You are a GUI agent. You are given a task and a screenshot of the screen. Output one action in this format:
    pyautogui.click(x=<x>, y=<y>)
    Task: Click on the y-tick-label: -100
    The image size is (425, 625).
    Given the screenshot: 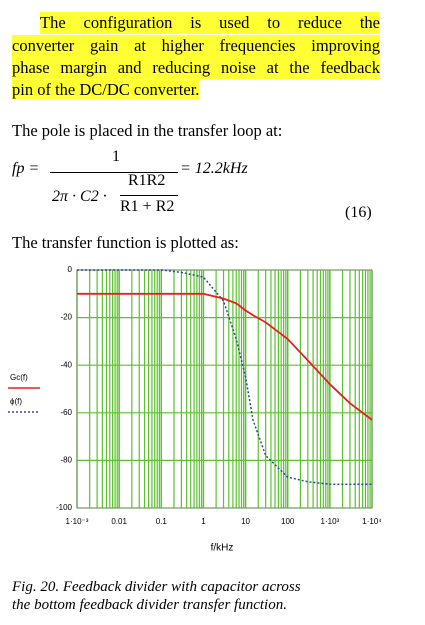 What is the action you would take?
    pyautogui.click(x=64, y=507)
    